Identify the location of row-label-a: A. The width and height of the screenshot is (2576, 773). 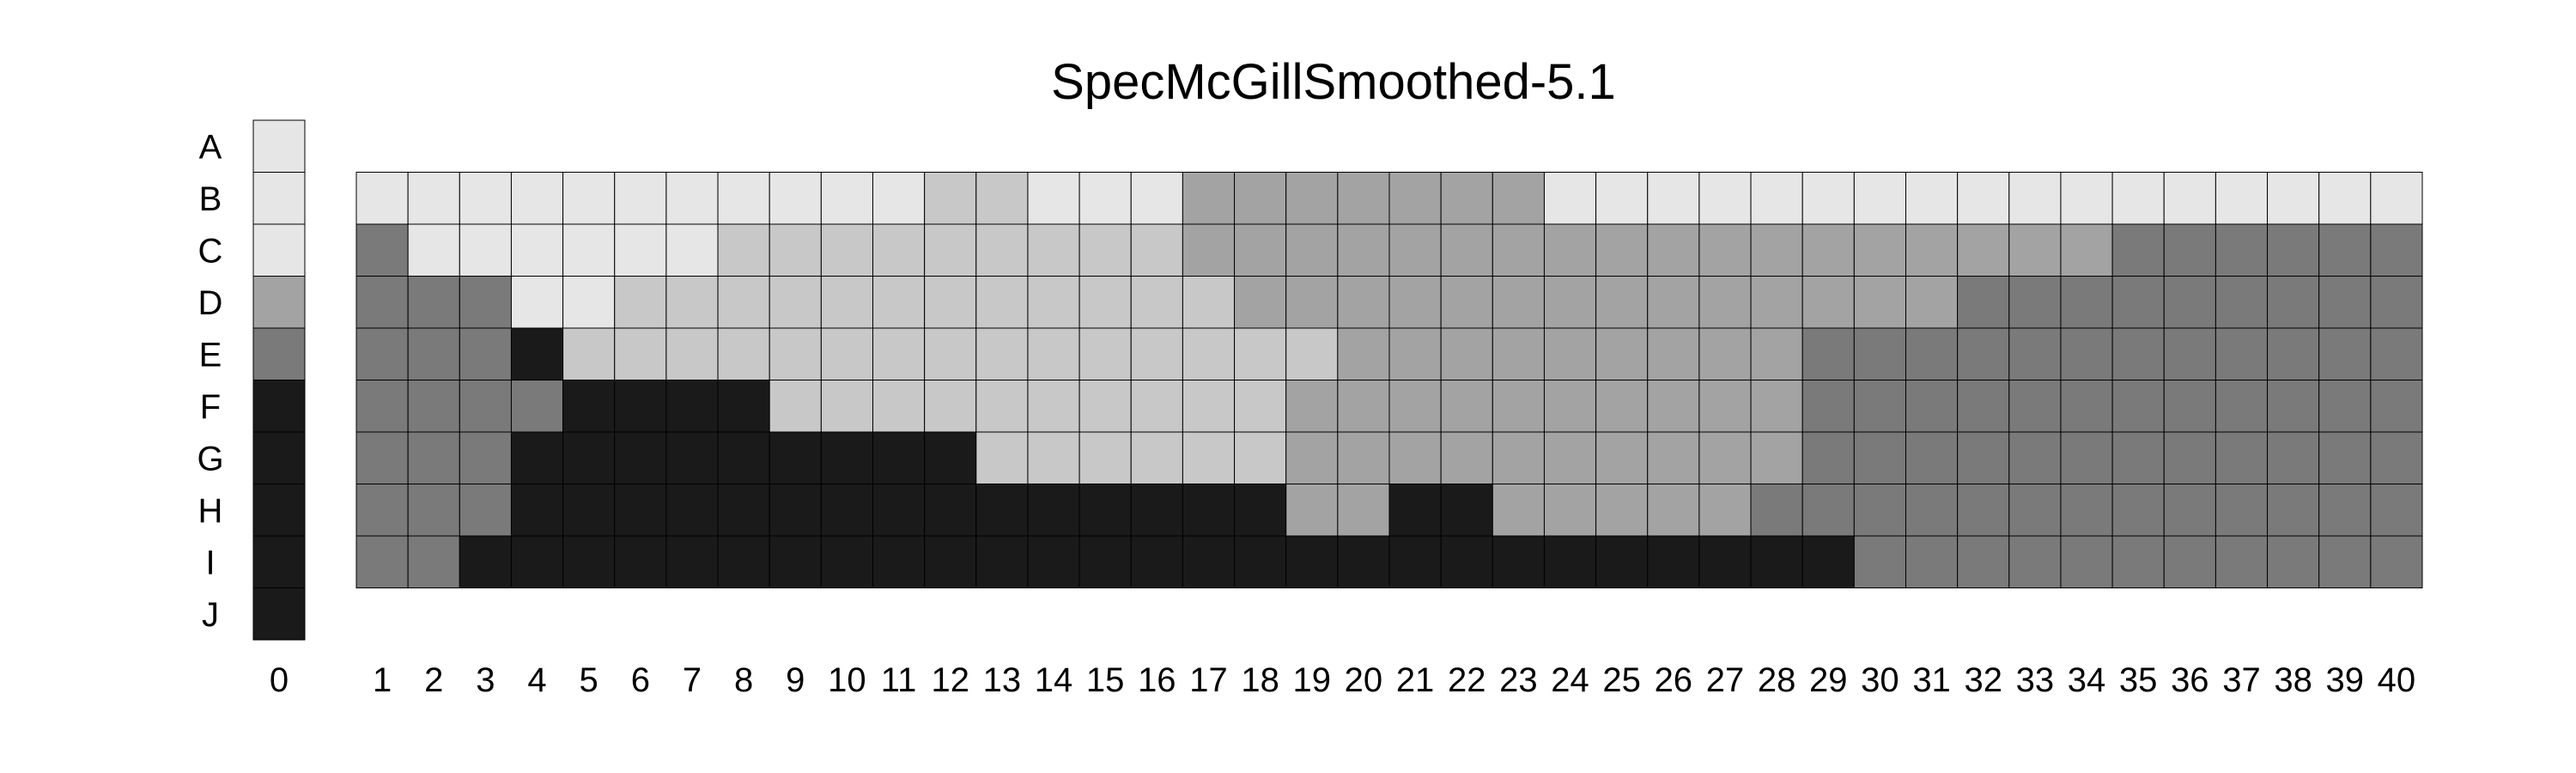
(210, 147).